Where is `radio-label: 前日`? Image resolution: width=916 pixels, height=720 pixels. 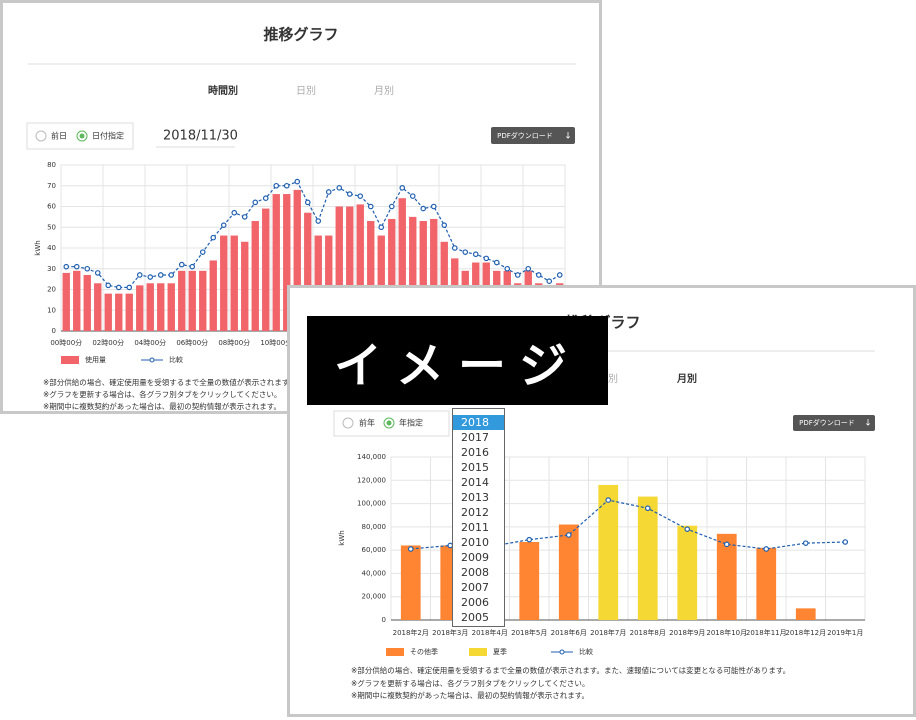 radio-label: 前日 is located at coordinates (59, 136).